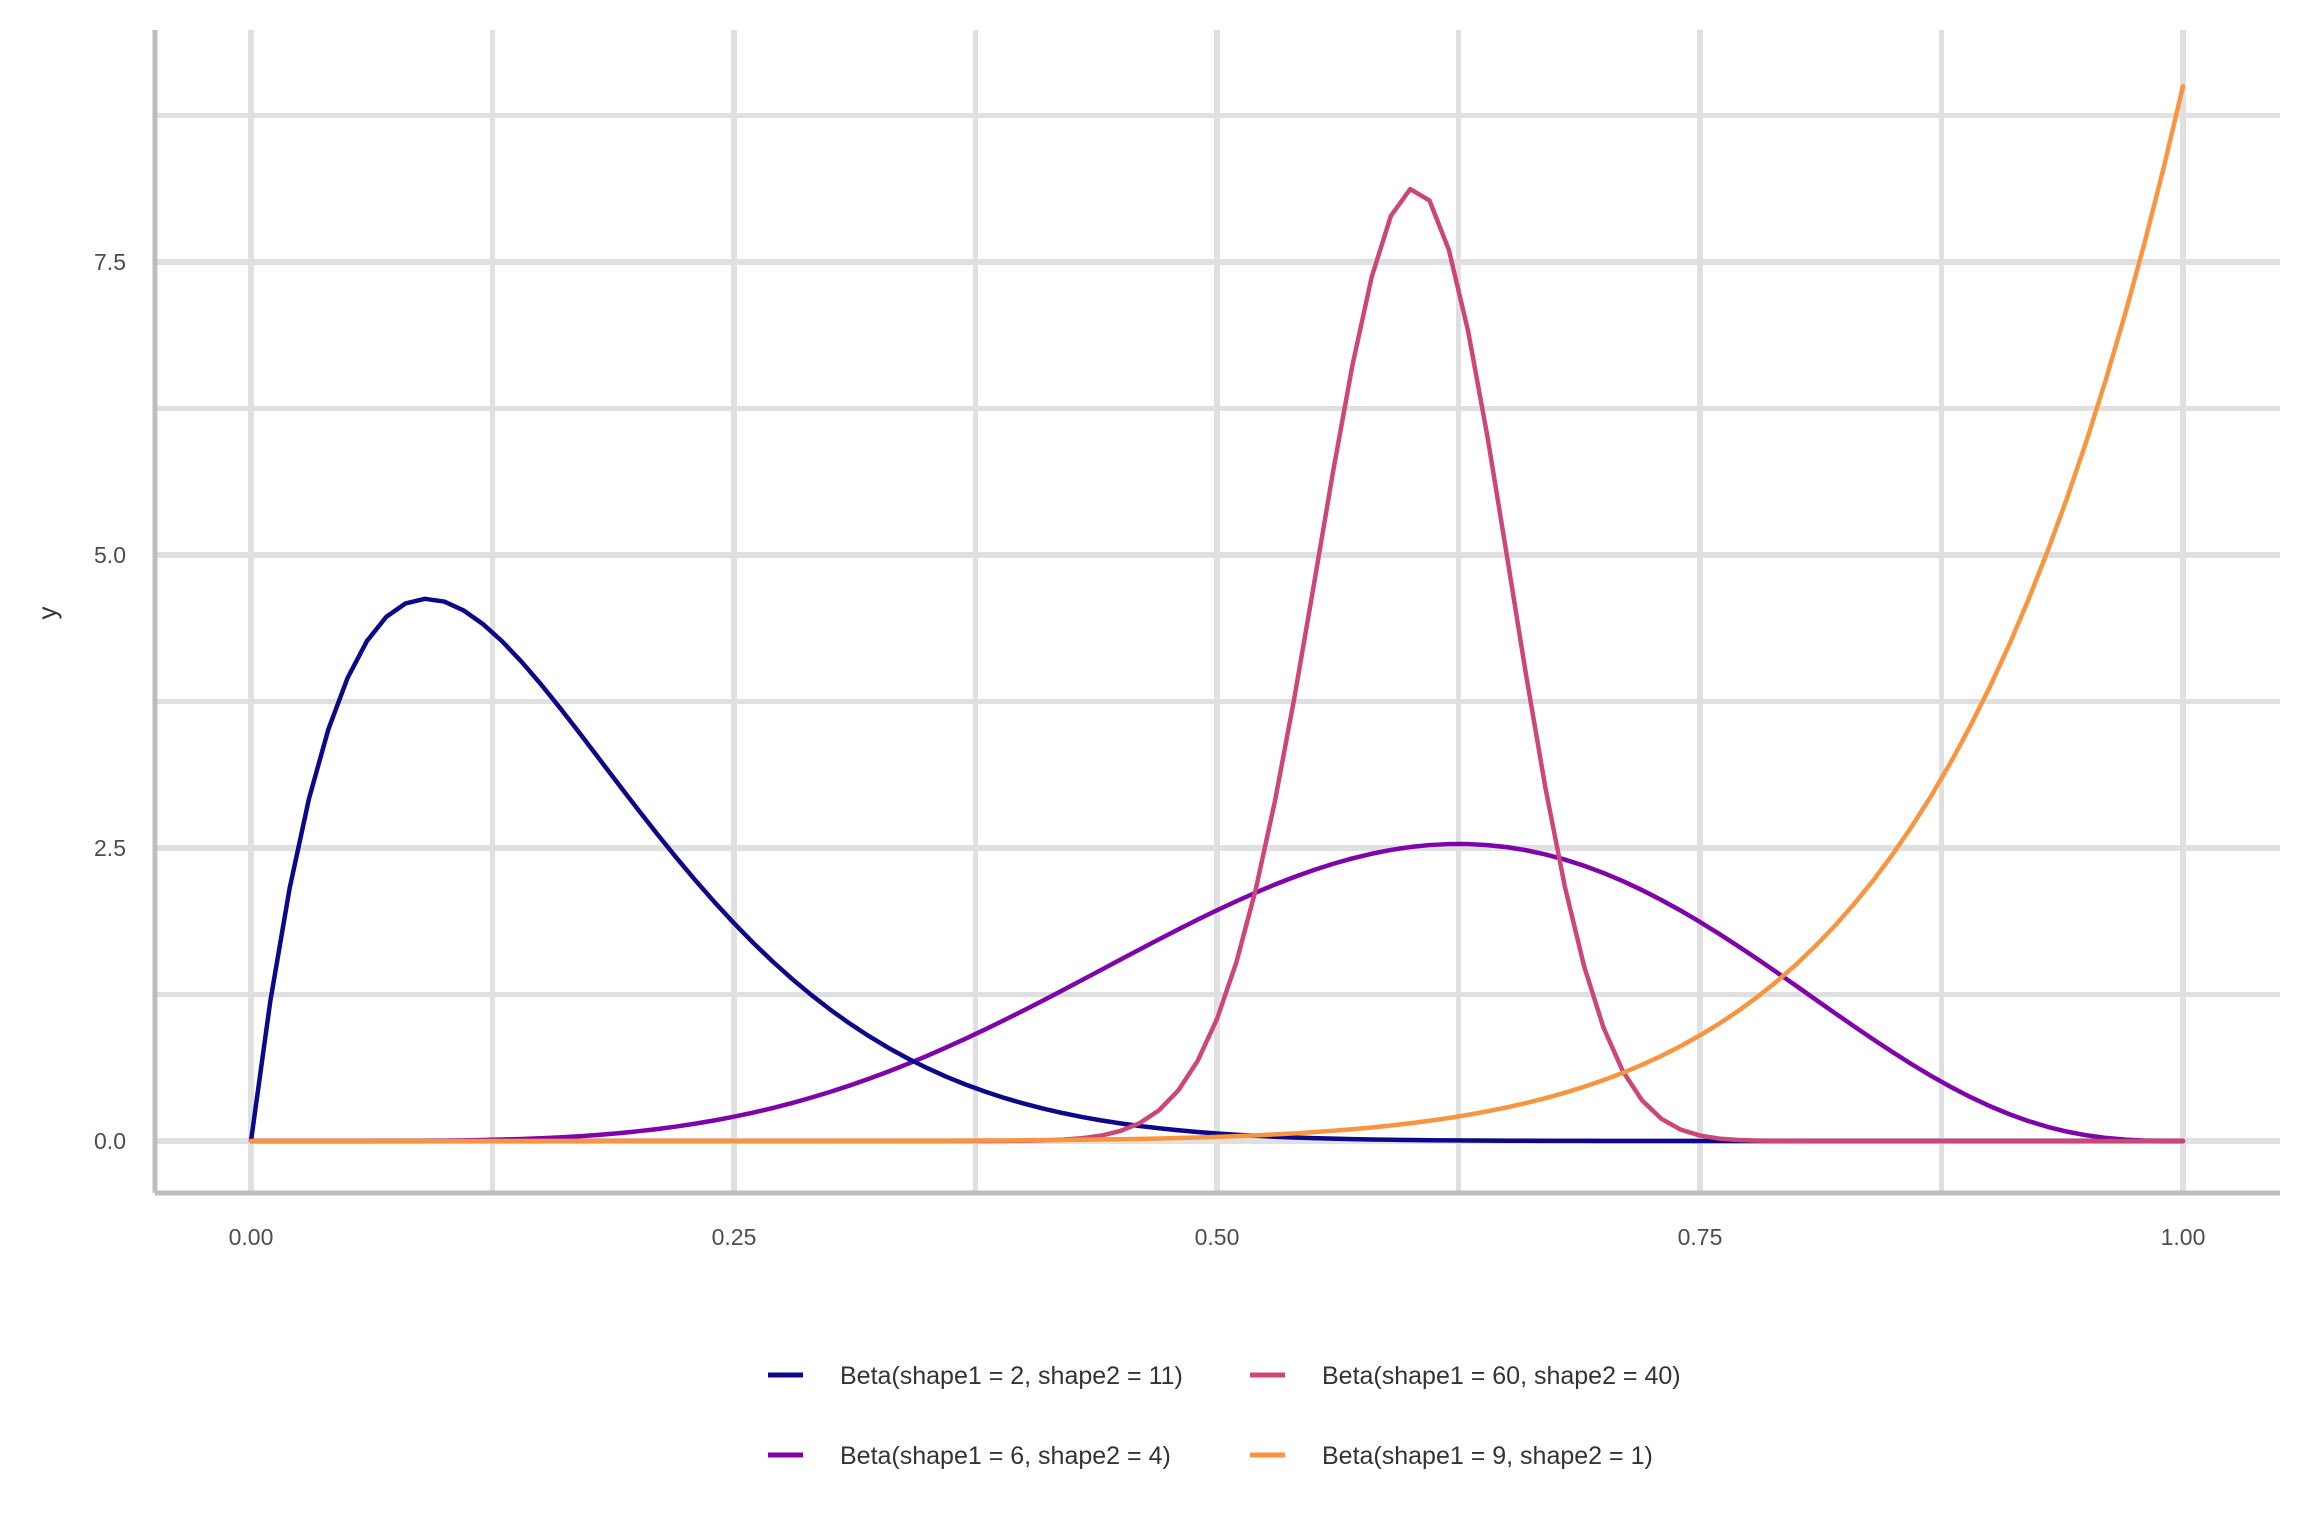 This screenshot has width=2304, height=1536. What do you see at coordinates (1217, 1237) in the screenshot?
I see `x-tick-label-2: 0.50` at bounding box center [1217, 1237].